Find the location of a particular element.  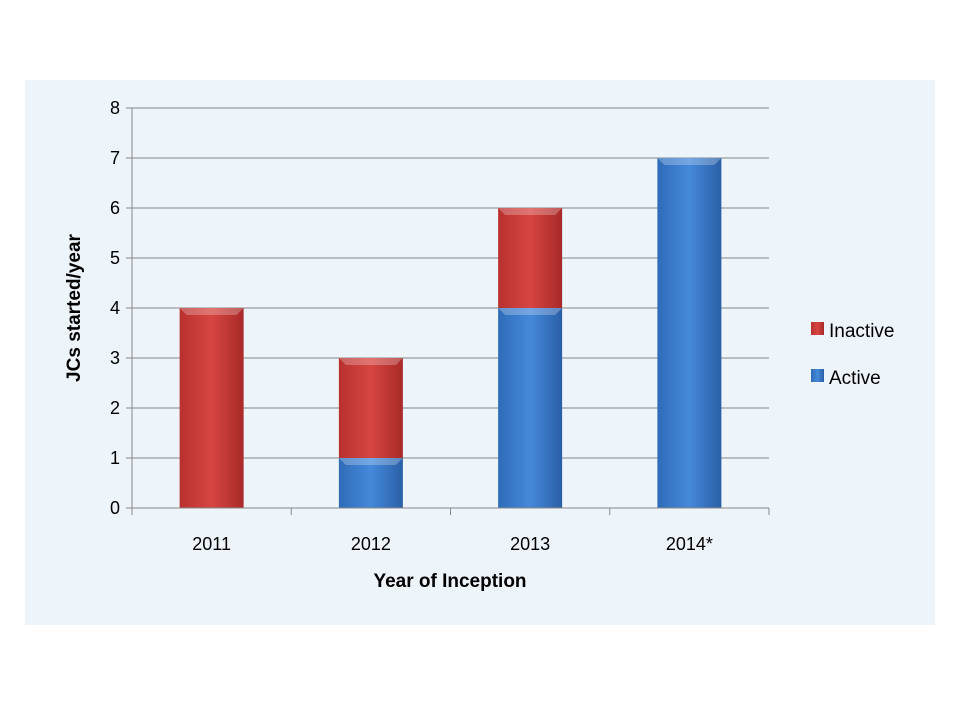

legend: Inactive Active is located at coordinates (852, 355).